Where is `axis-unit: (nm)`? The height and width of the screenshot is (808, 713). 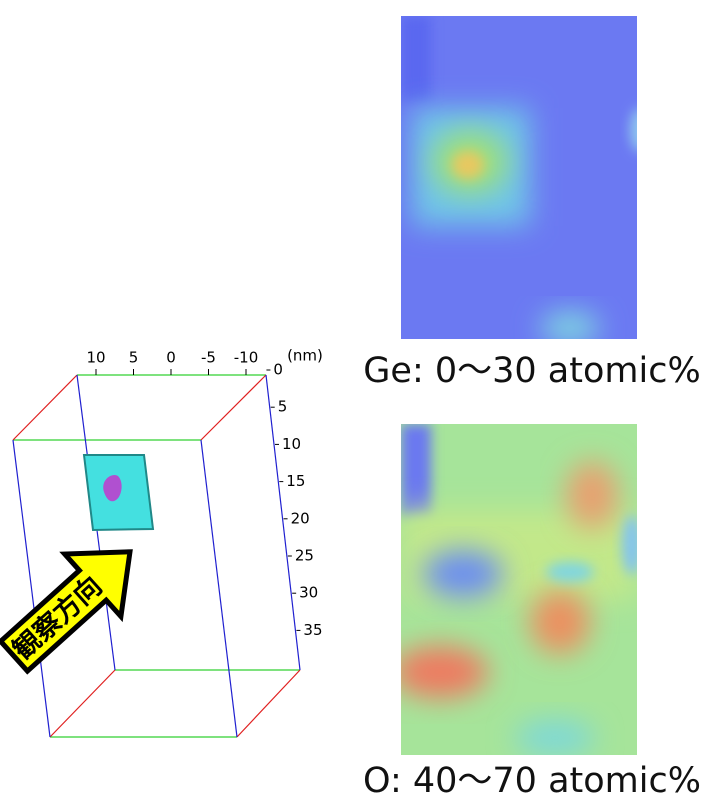 axis-unit: (nm) is located at coordinates (305, 356).